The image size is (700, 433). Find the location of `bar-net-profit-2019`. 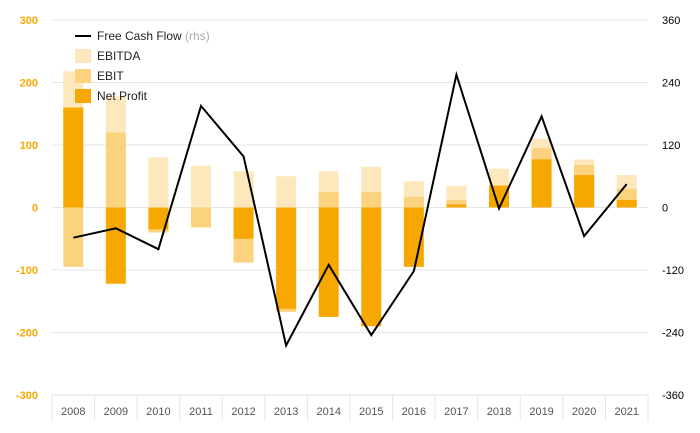

bar-net-profit-2019 is located at coordinates (541, 183).